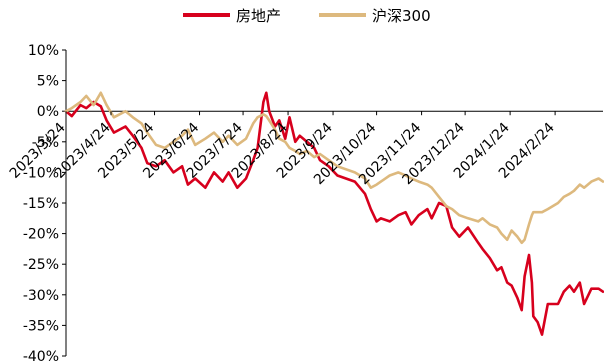 The width and height of the screenshot is (604, 364). I want to click on y-tick-label: 0%, so click(48, 112).